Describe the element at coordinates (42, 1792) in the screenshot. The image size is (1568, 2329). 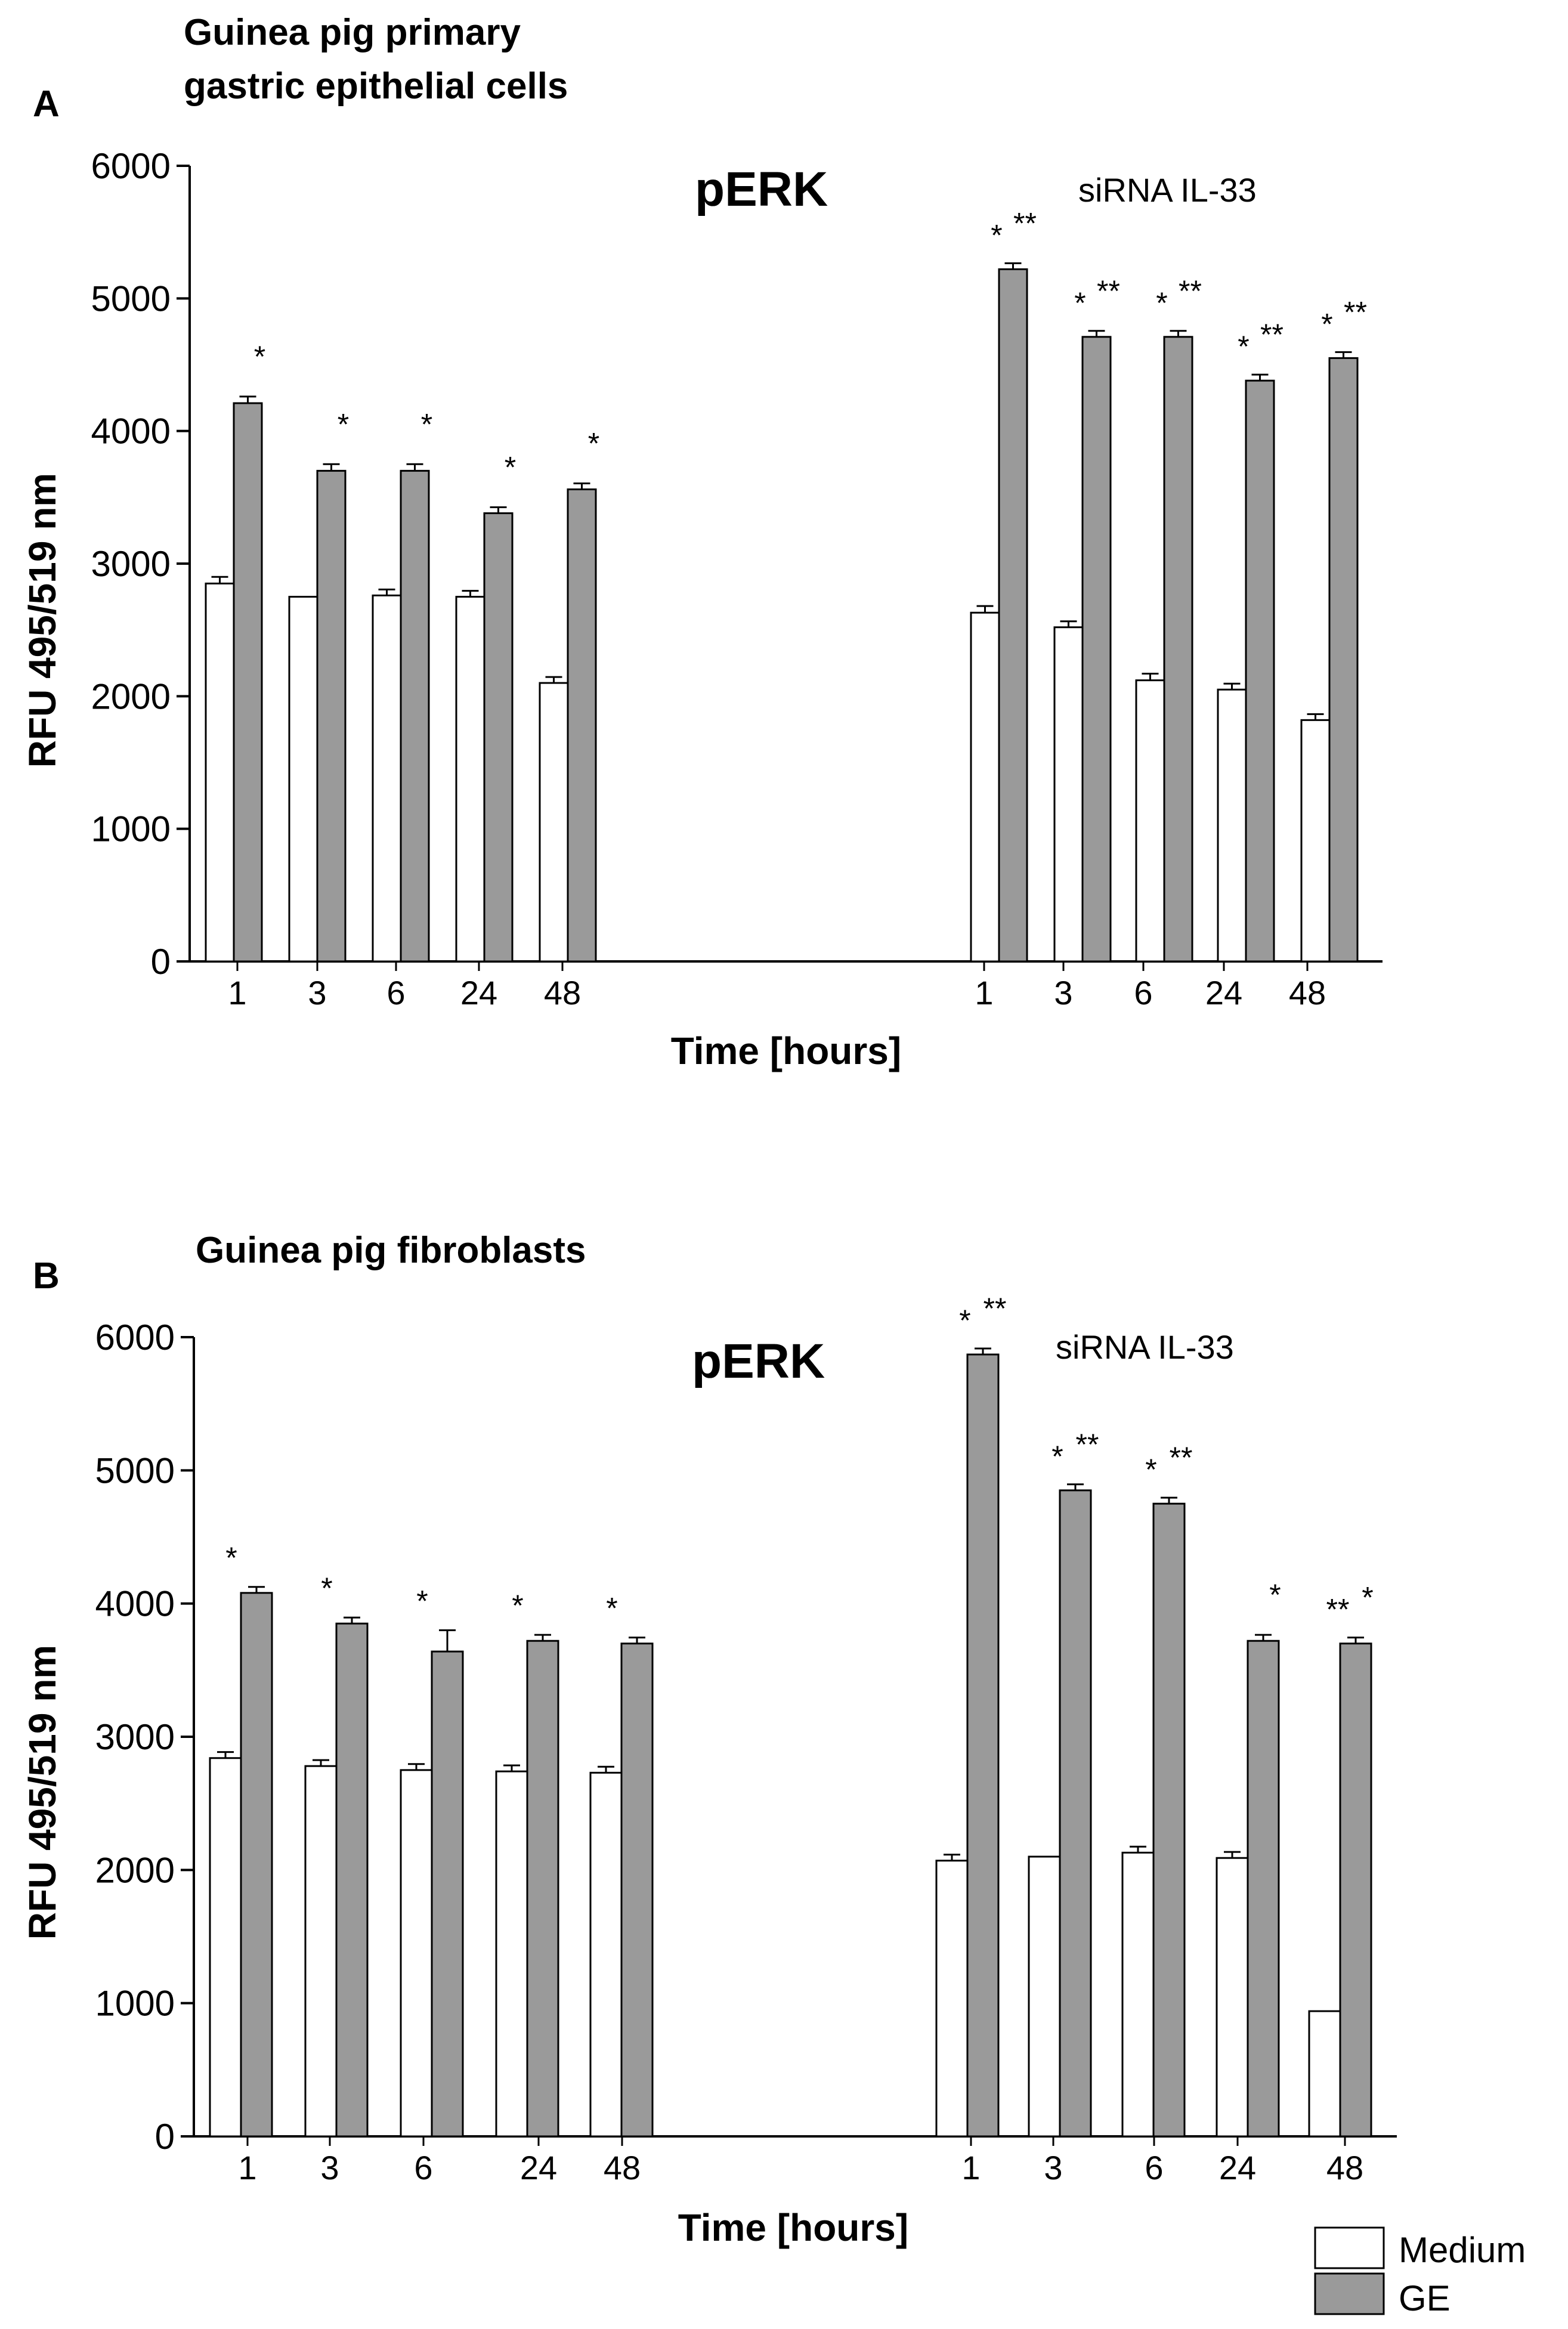
I see `panel-b-y-axis-label: RFU 495/519 nm` at that location.